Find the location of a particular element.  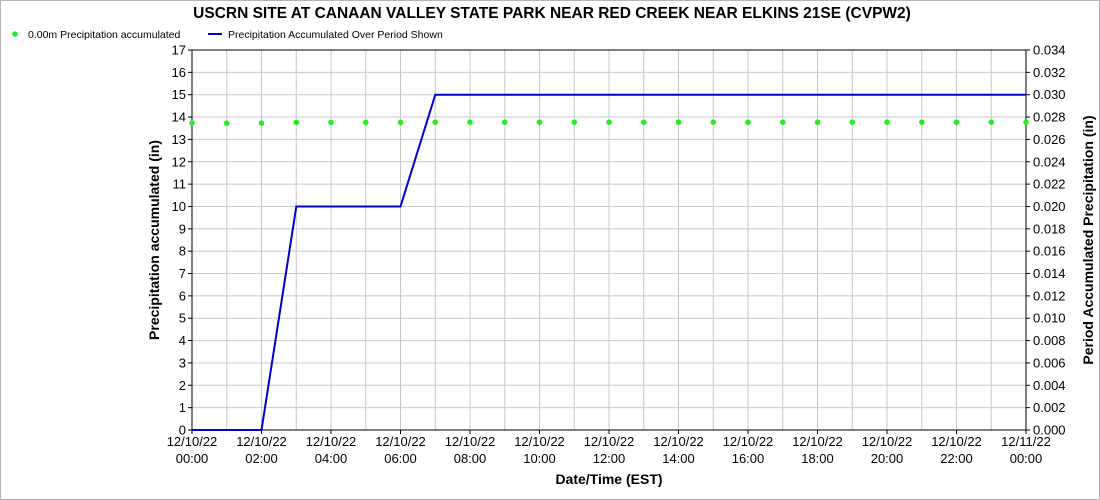

y-tick-label-right: 0.022 is located at coordinates (1049, 184).